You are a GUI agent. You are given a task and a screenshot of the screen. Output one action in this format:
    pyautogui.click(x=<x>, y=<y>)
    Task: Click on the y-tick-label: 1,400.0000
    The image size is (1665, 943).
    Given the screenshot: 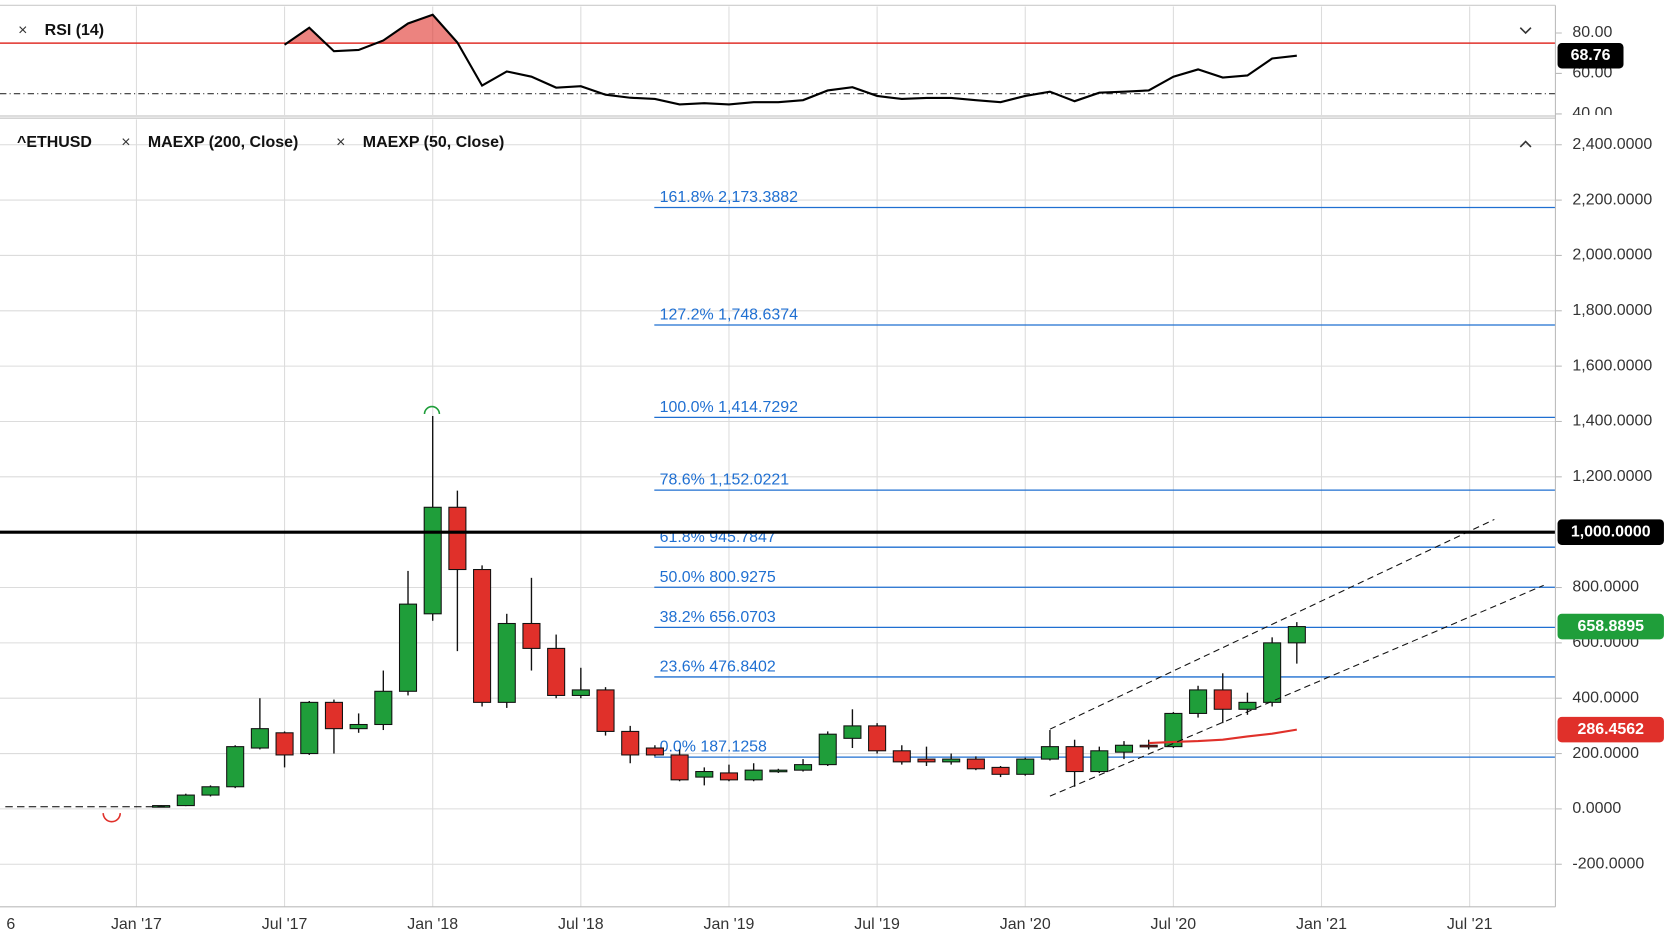 What is the action you would take?
    pyautogui.click(x=1612, y=421)
    